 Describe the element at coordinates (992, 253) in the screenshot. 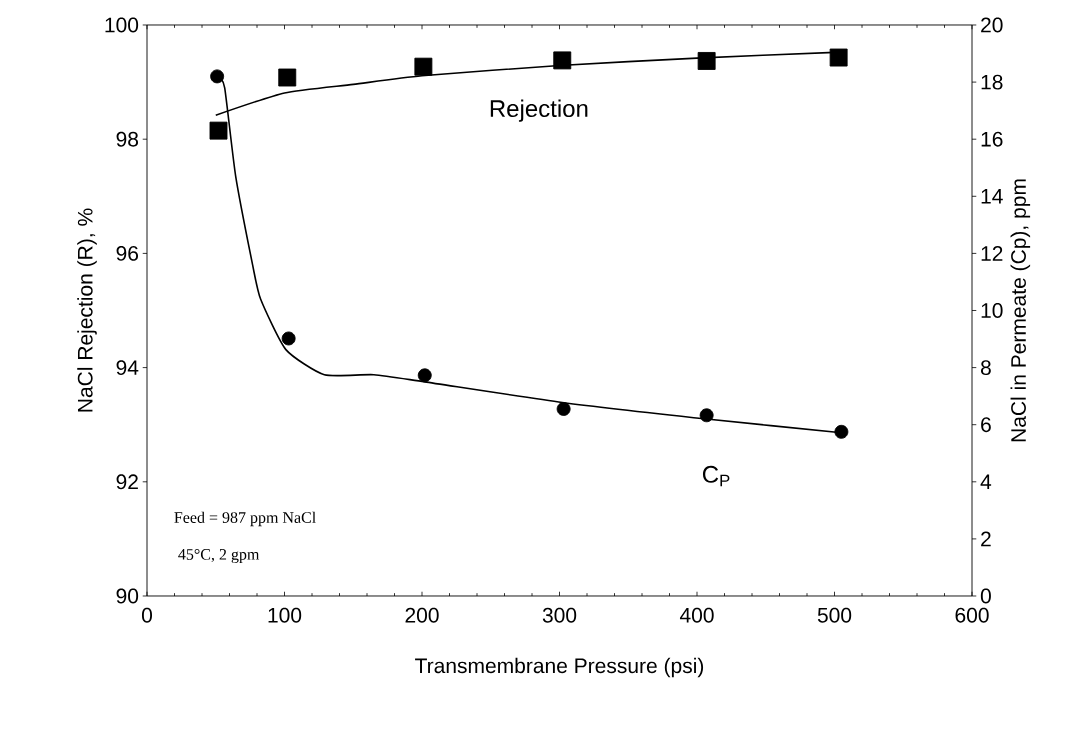

I see `y2-tick-label: 12` at that location.